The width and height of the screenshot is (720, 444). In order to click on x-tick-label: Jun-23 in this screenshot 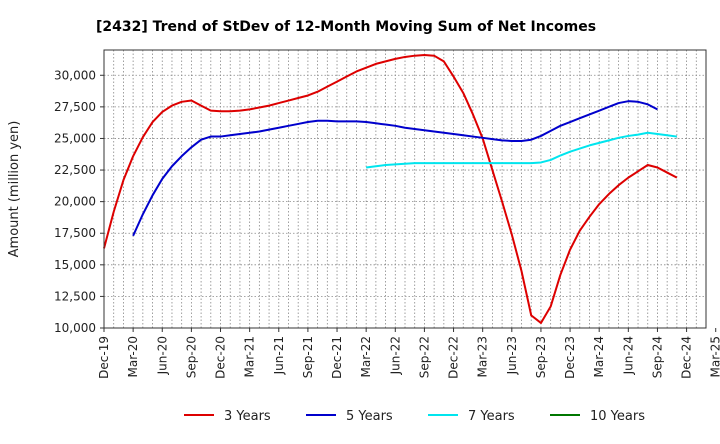, I will do `click(512, 355)`.